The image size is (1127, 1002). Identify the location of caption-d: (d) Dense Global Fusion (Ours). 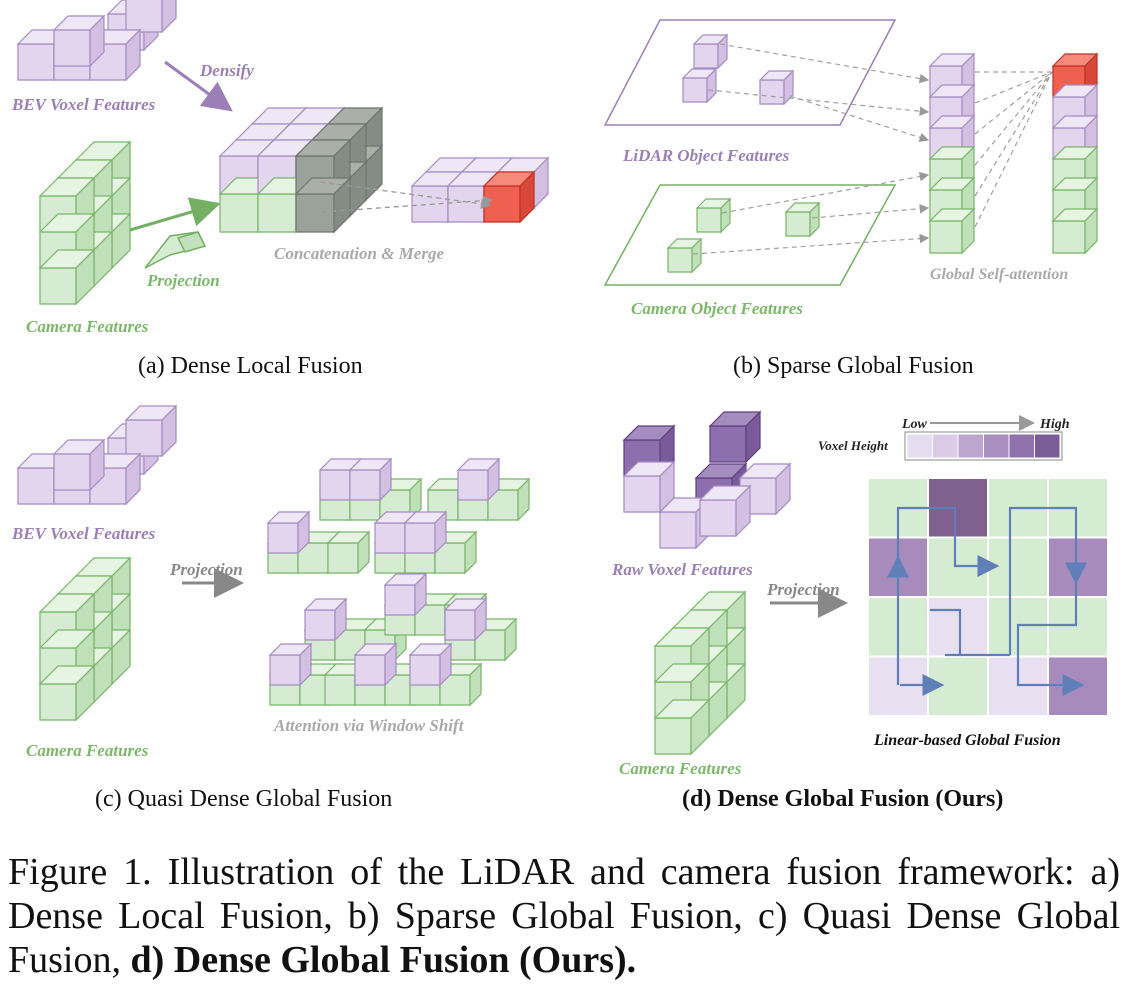
(842, 799).